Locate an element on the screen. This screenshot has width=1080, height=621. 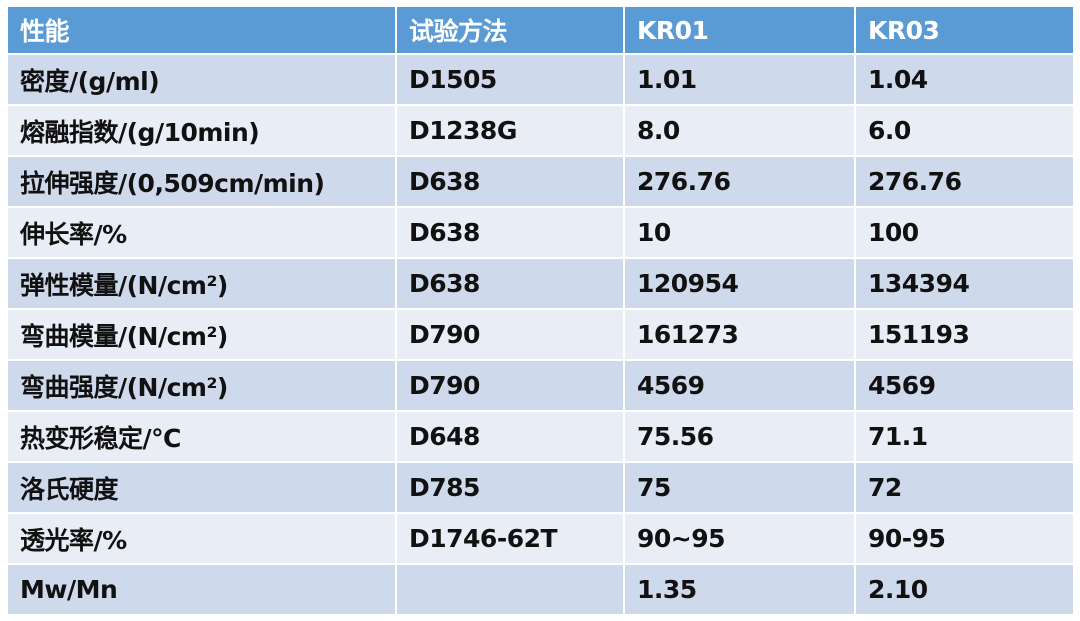
table-cell: 72 is located at coordinates (964, 487).